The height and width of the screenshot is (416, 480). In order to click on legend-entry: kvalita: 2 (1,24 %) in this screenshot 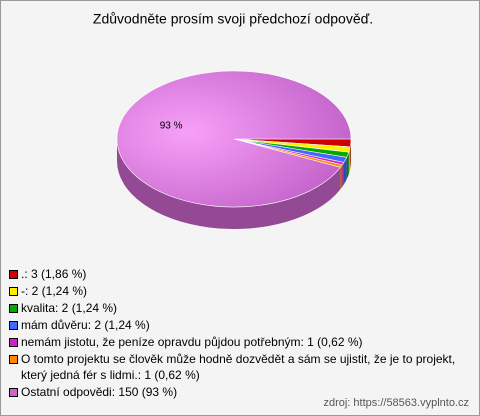, I will do `click(236, 308)`.